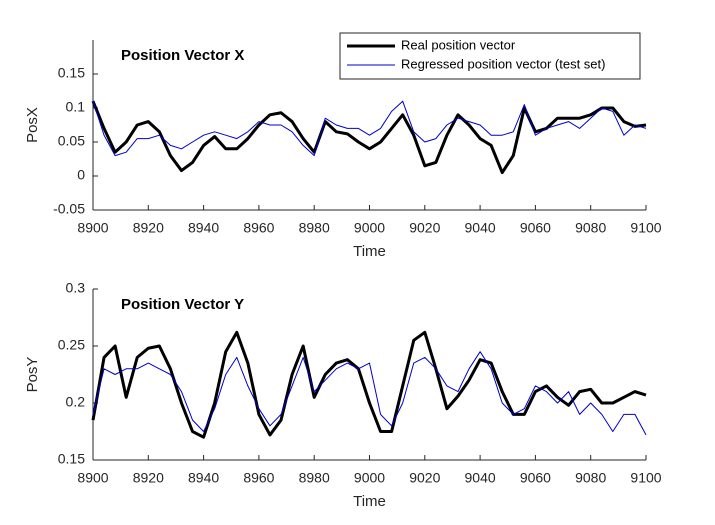 The image size is (715, 525). Describe the element at coordinates (182, 304) in the screenshot. I see `chart-title: Position Vector Y` at that location.